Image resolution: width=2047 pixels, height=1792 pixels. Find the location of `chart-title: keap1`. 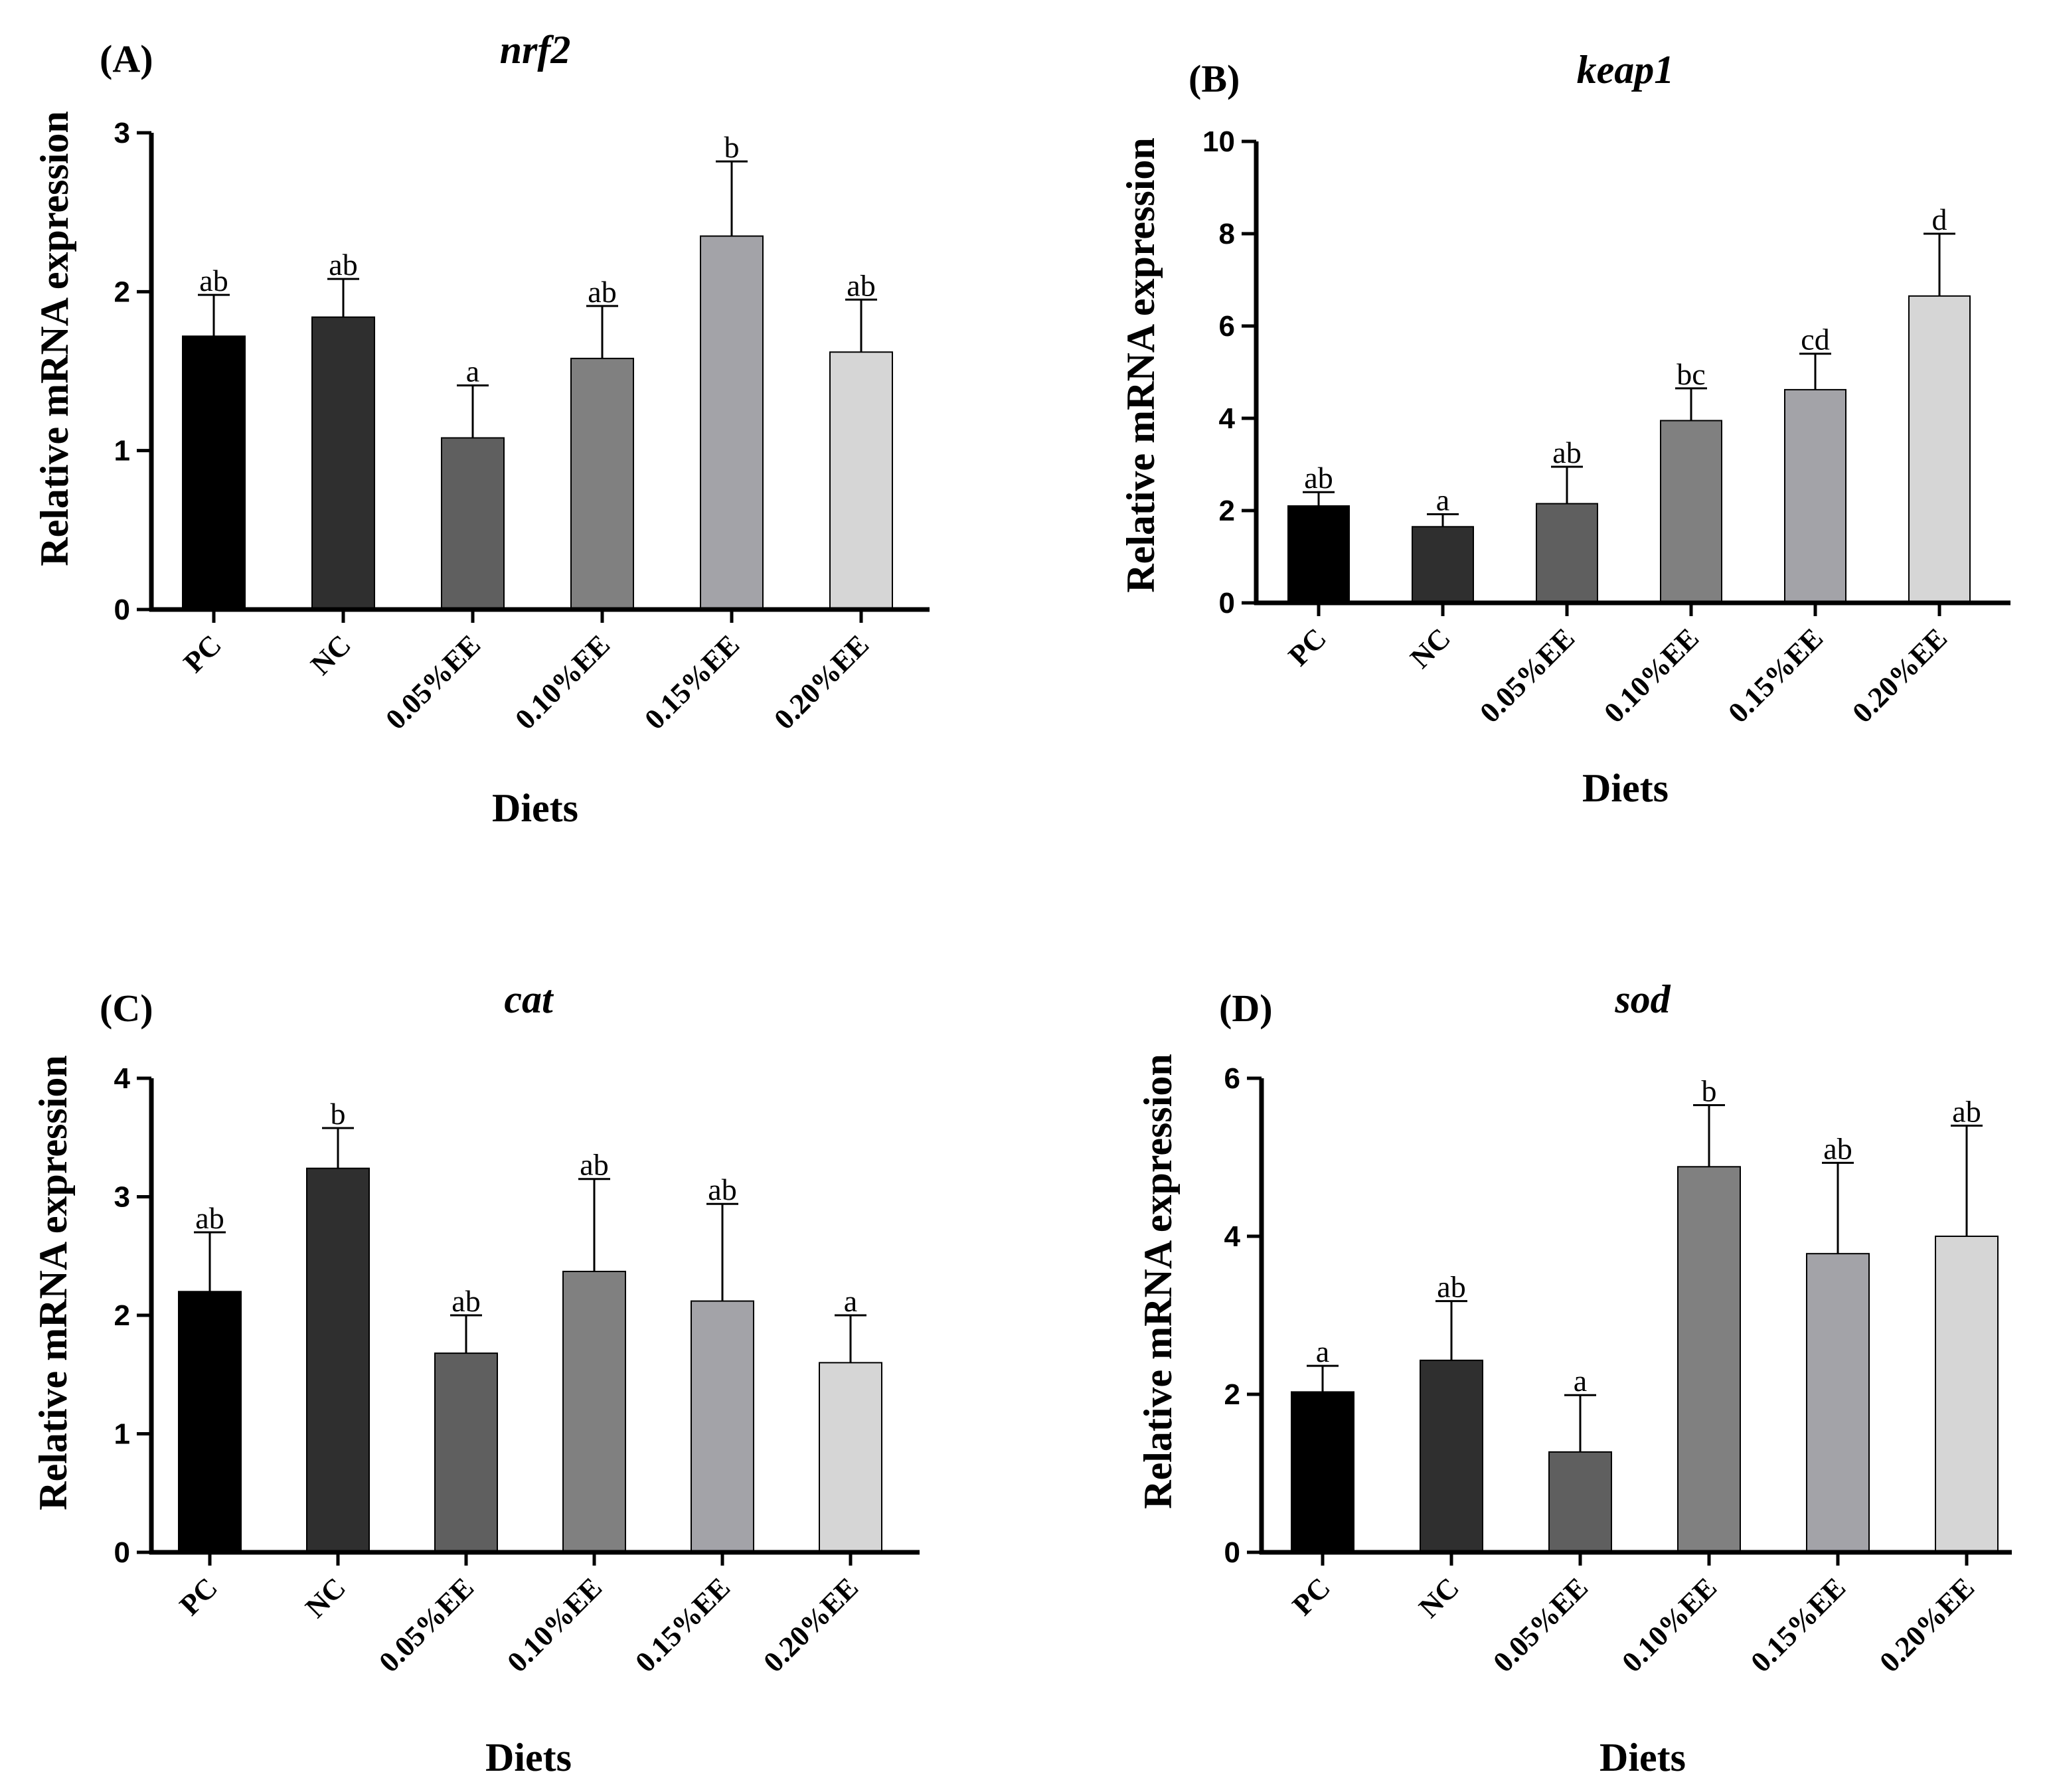

chart-title: keap1 is located at coordinates (1626, 70).